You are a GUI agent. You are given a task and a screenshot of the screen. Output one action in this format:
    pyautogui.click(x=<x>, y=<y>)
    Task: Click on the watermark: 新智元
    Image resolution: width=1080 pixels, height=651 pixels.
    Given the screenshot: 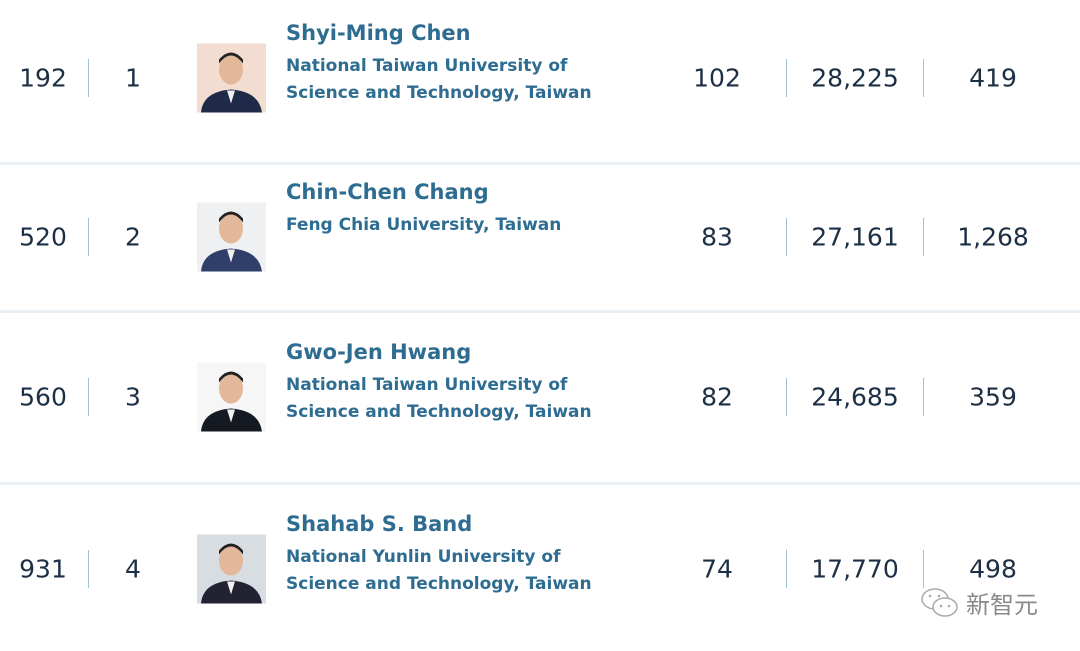 What is the action you would take?
    pyautogui.click(x=979, y=602)
    